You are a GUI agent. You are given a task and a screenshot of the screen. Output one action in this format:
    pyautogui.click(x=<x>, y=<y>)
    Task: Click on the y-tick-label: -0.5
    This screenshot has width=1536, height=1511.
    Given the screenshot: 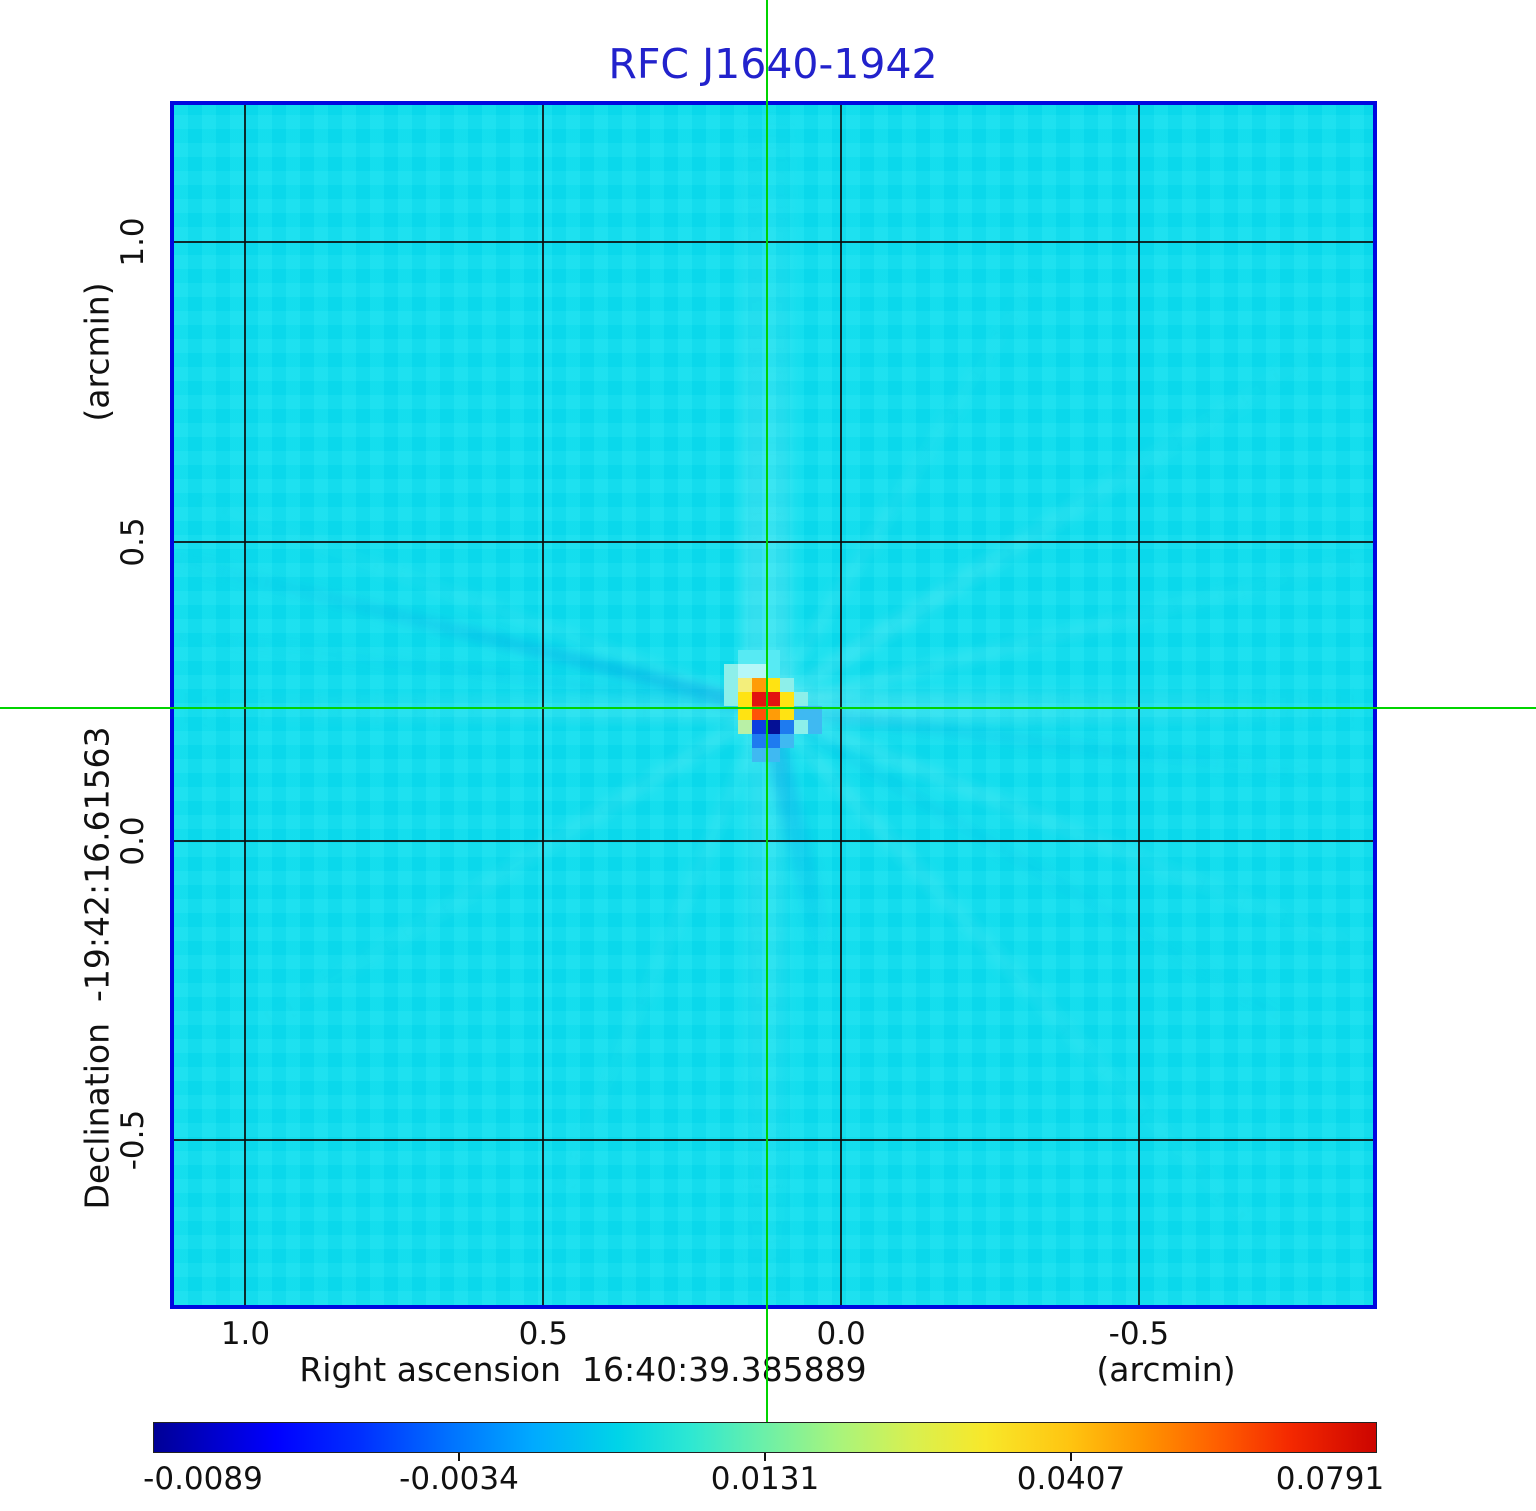 What is the action you would take?
    pyautogui.click(x=133, y=1140)
    